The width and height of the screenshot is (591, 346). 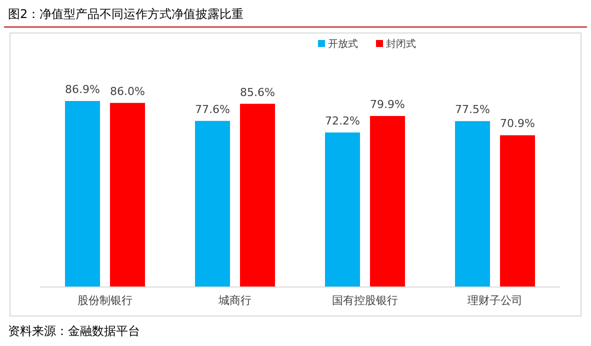 I want to click on data-label: 70.9%, so click(x=517, y=123).